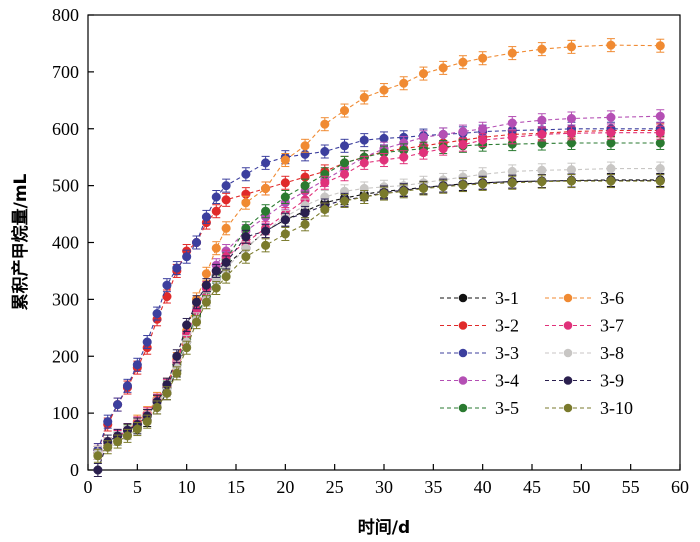 The width and height of the screenshot is (700, 542). What do you see at coordinates (584, 353) in the screenshot?
I see `legend-item: 3-8` at bounding box center [584, 353].